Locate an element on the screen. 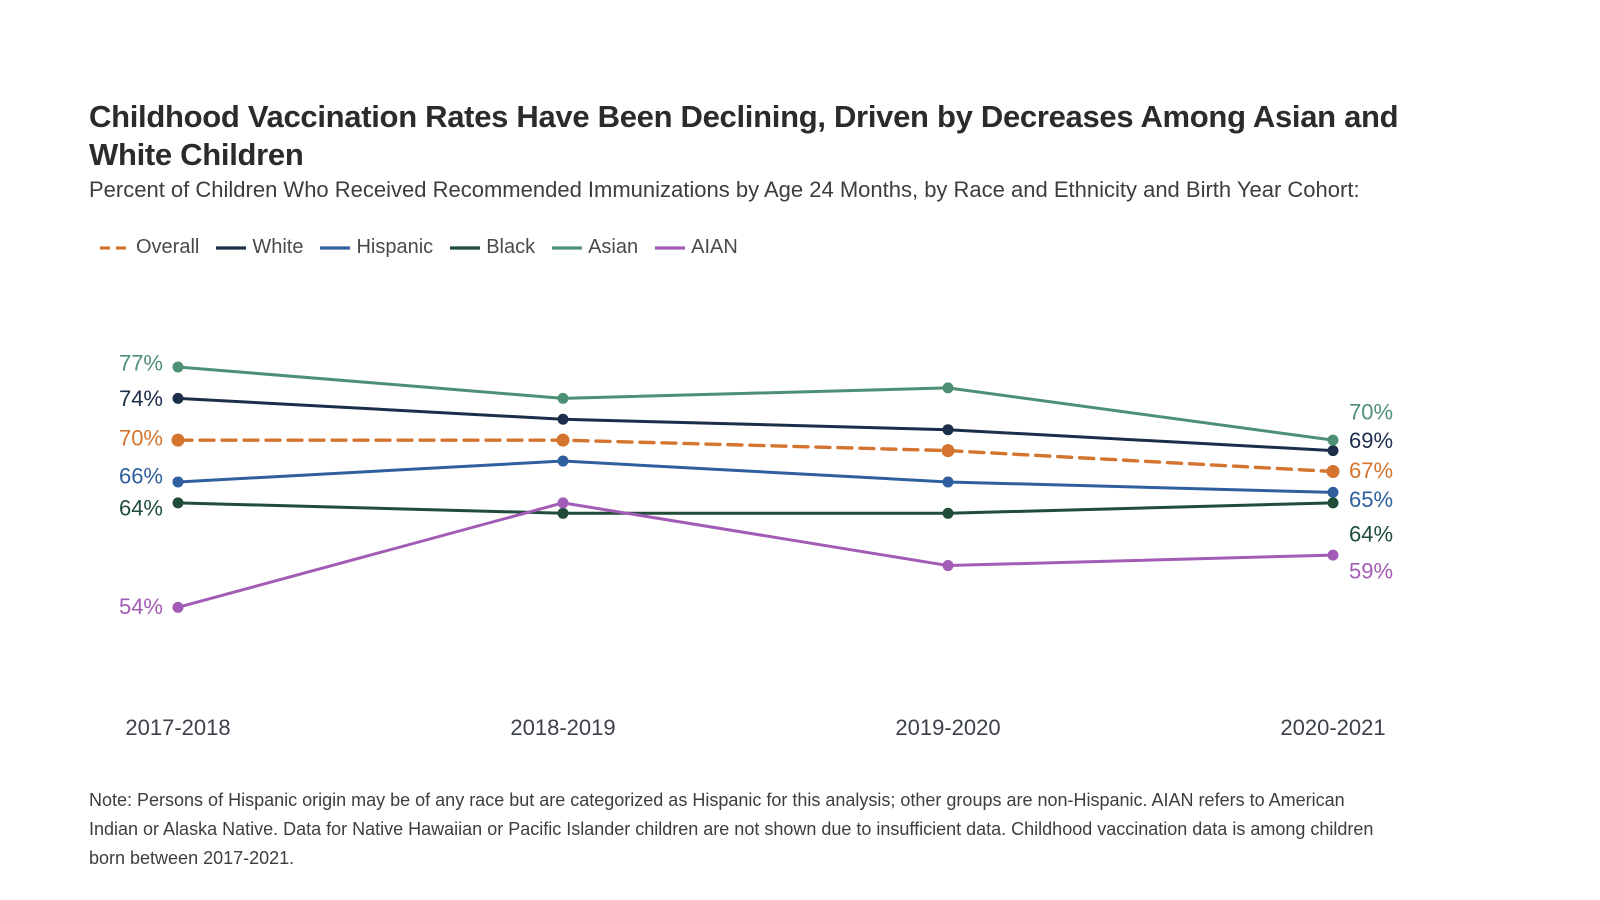  legend-swatch-overall-icon is located at coordinates (115, 247).